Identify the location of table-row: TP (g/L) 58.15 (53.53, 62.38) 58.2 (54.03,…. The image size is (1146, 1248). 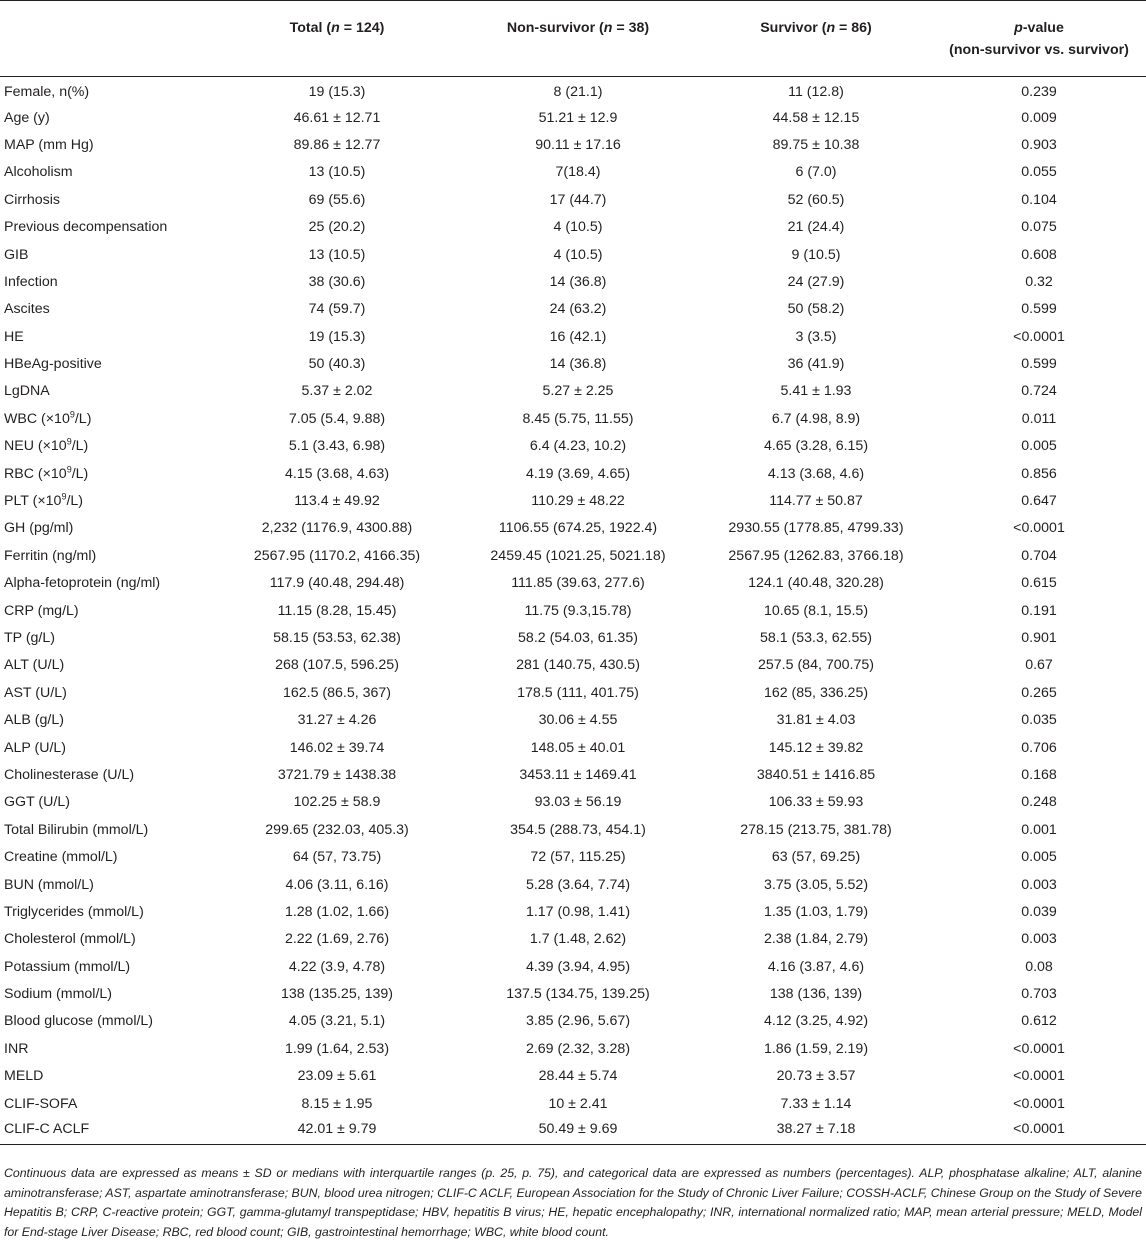
(573, 637).